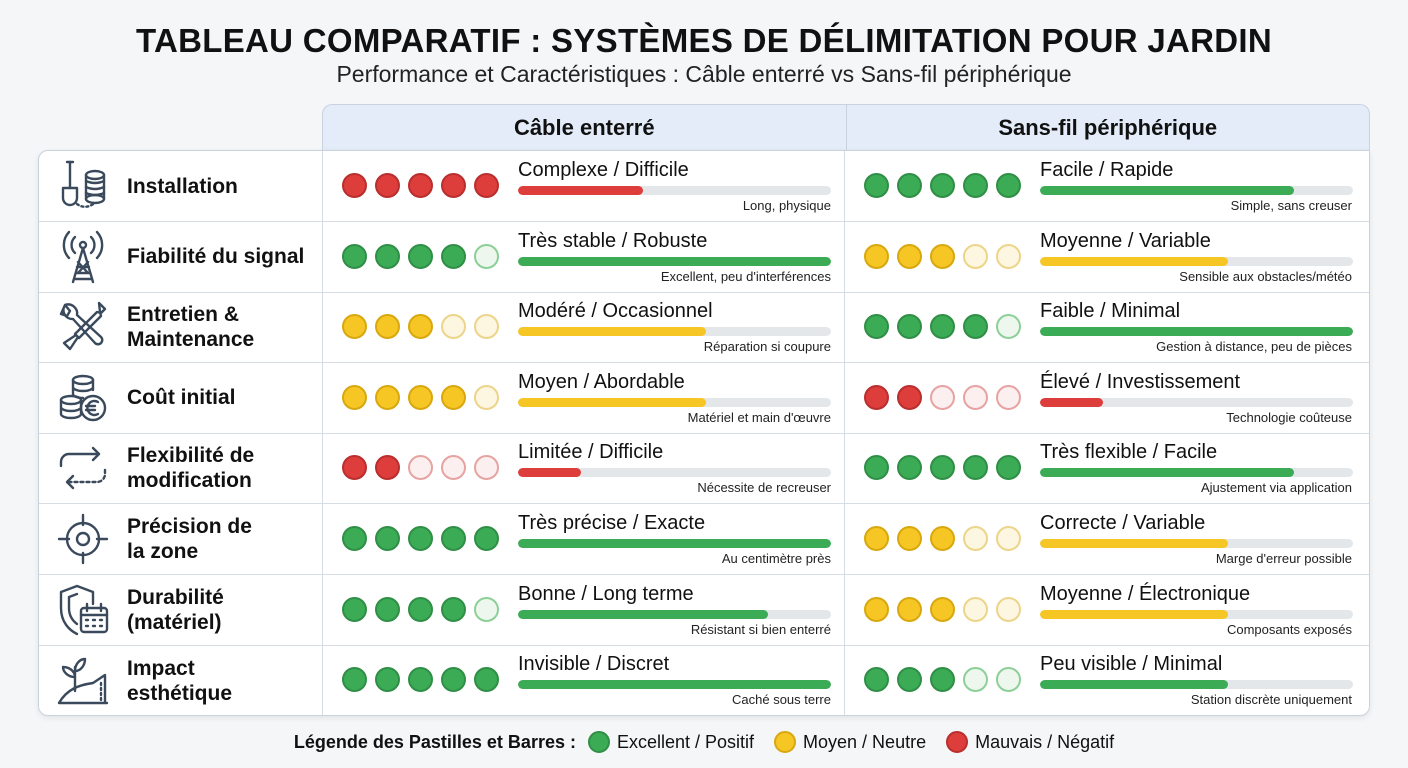 The width and height of the screenshot is (1408, 768). I want to click on cable-cell: Très précise / Exacte Au centimètre près, so click(583, 539).